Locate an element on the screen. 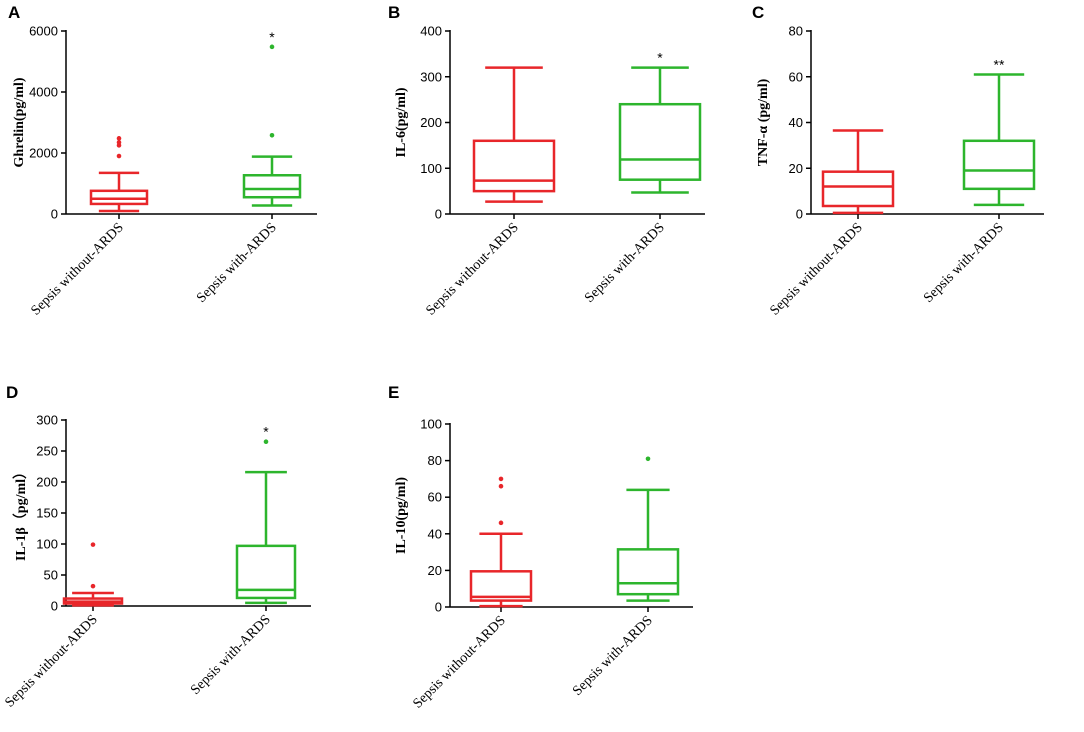  y-tick-label: 400 is located at coordinates (431, 31).